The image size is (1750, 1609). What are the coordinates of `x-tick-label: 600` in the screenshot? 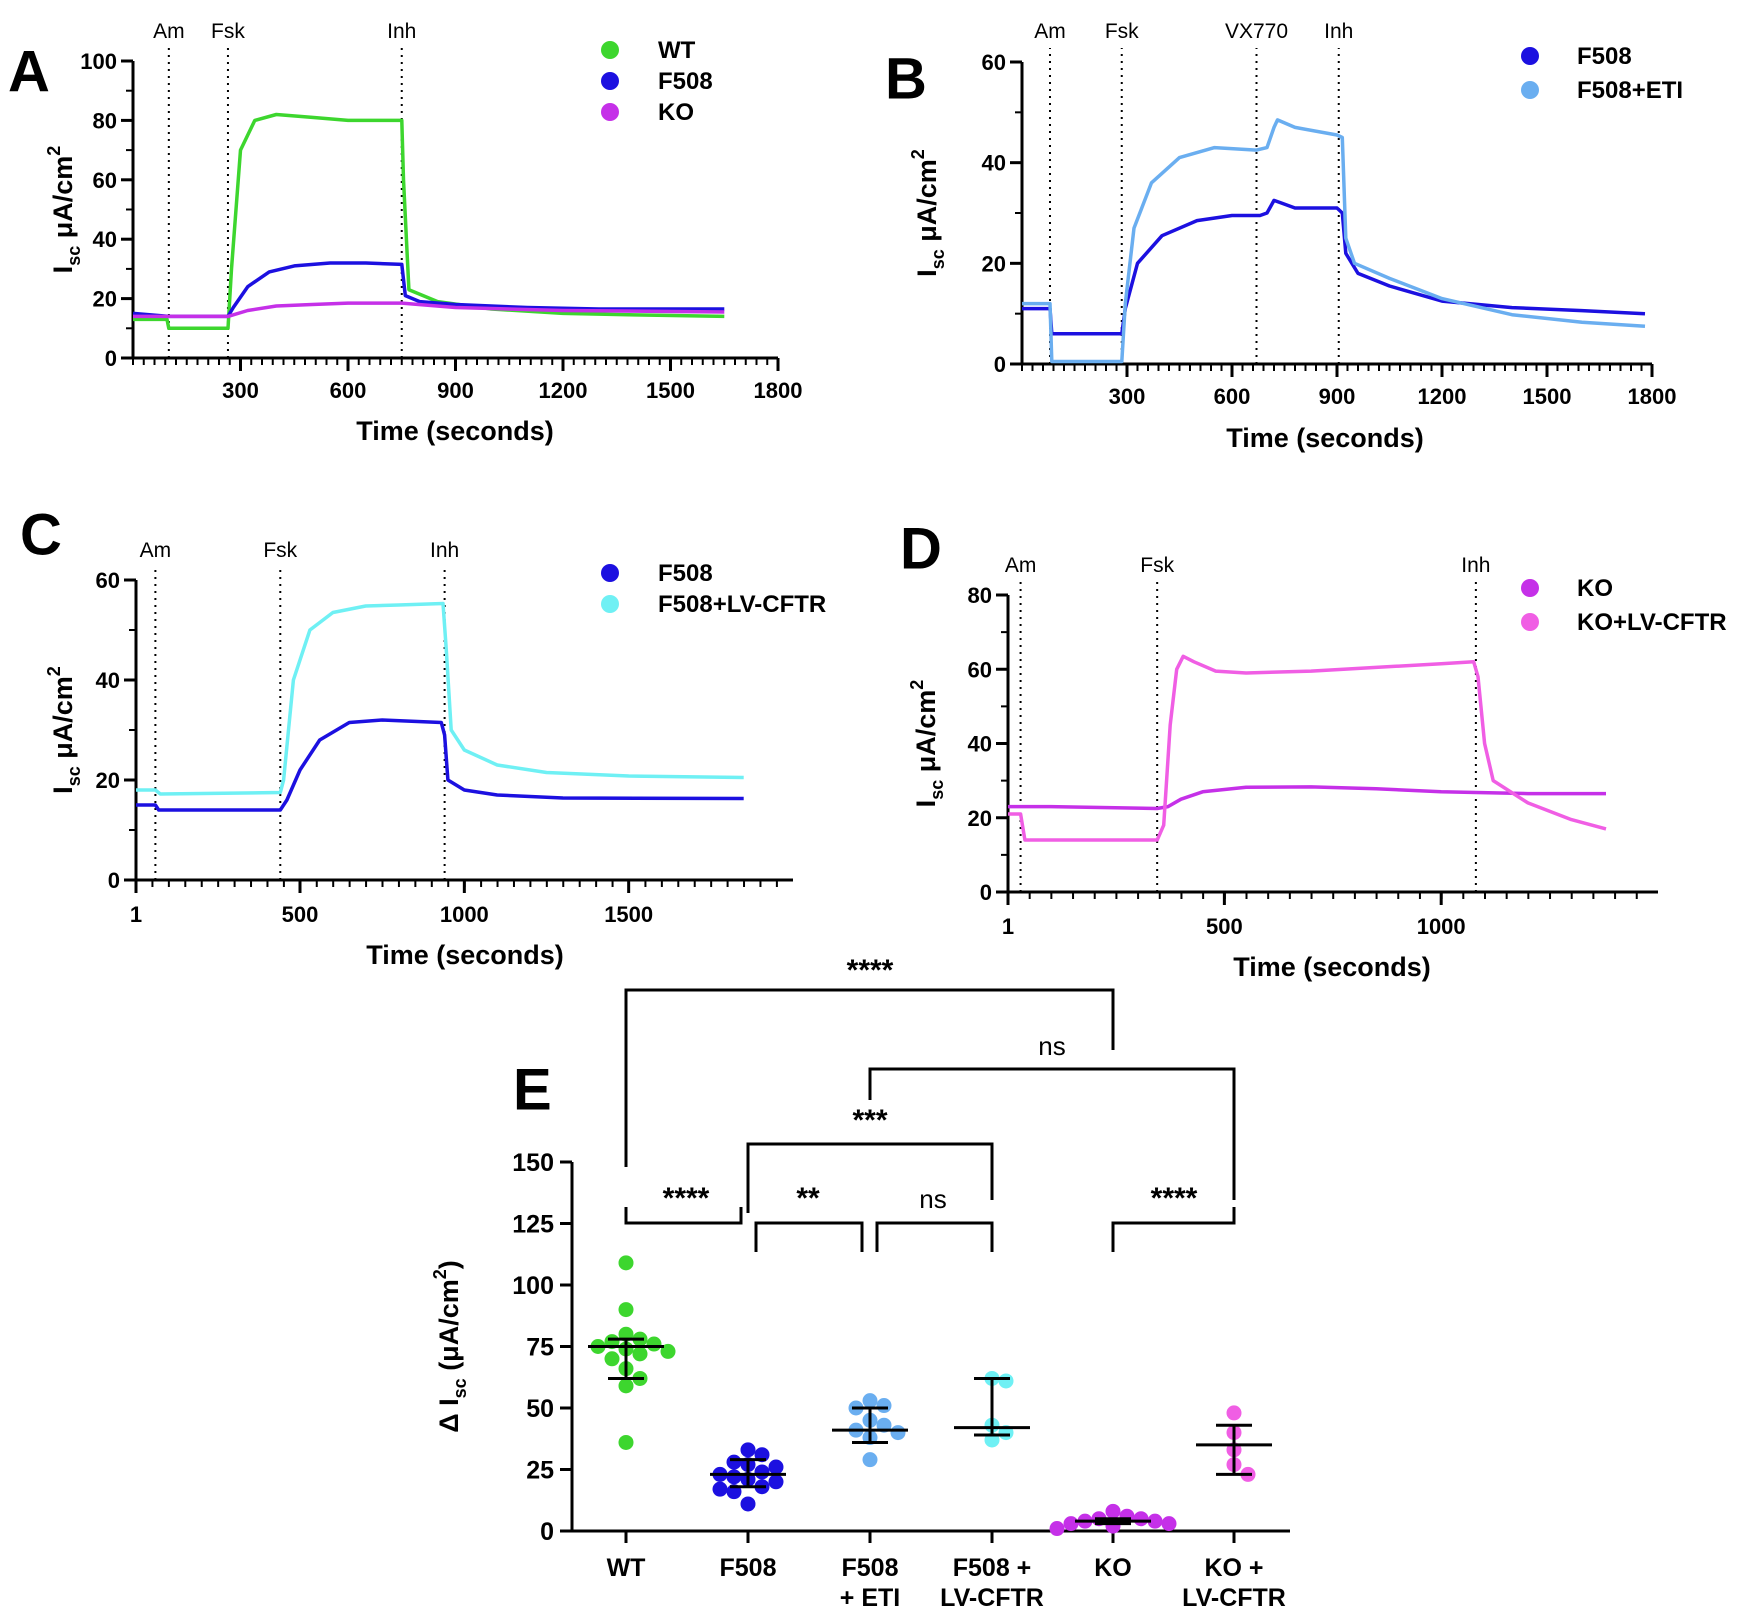 It's located at (1232, 396).